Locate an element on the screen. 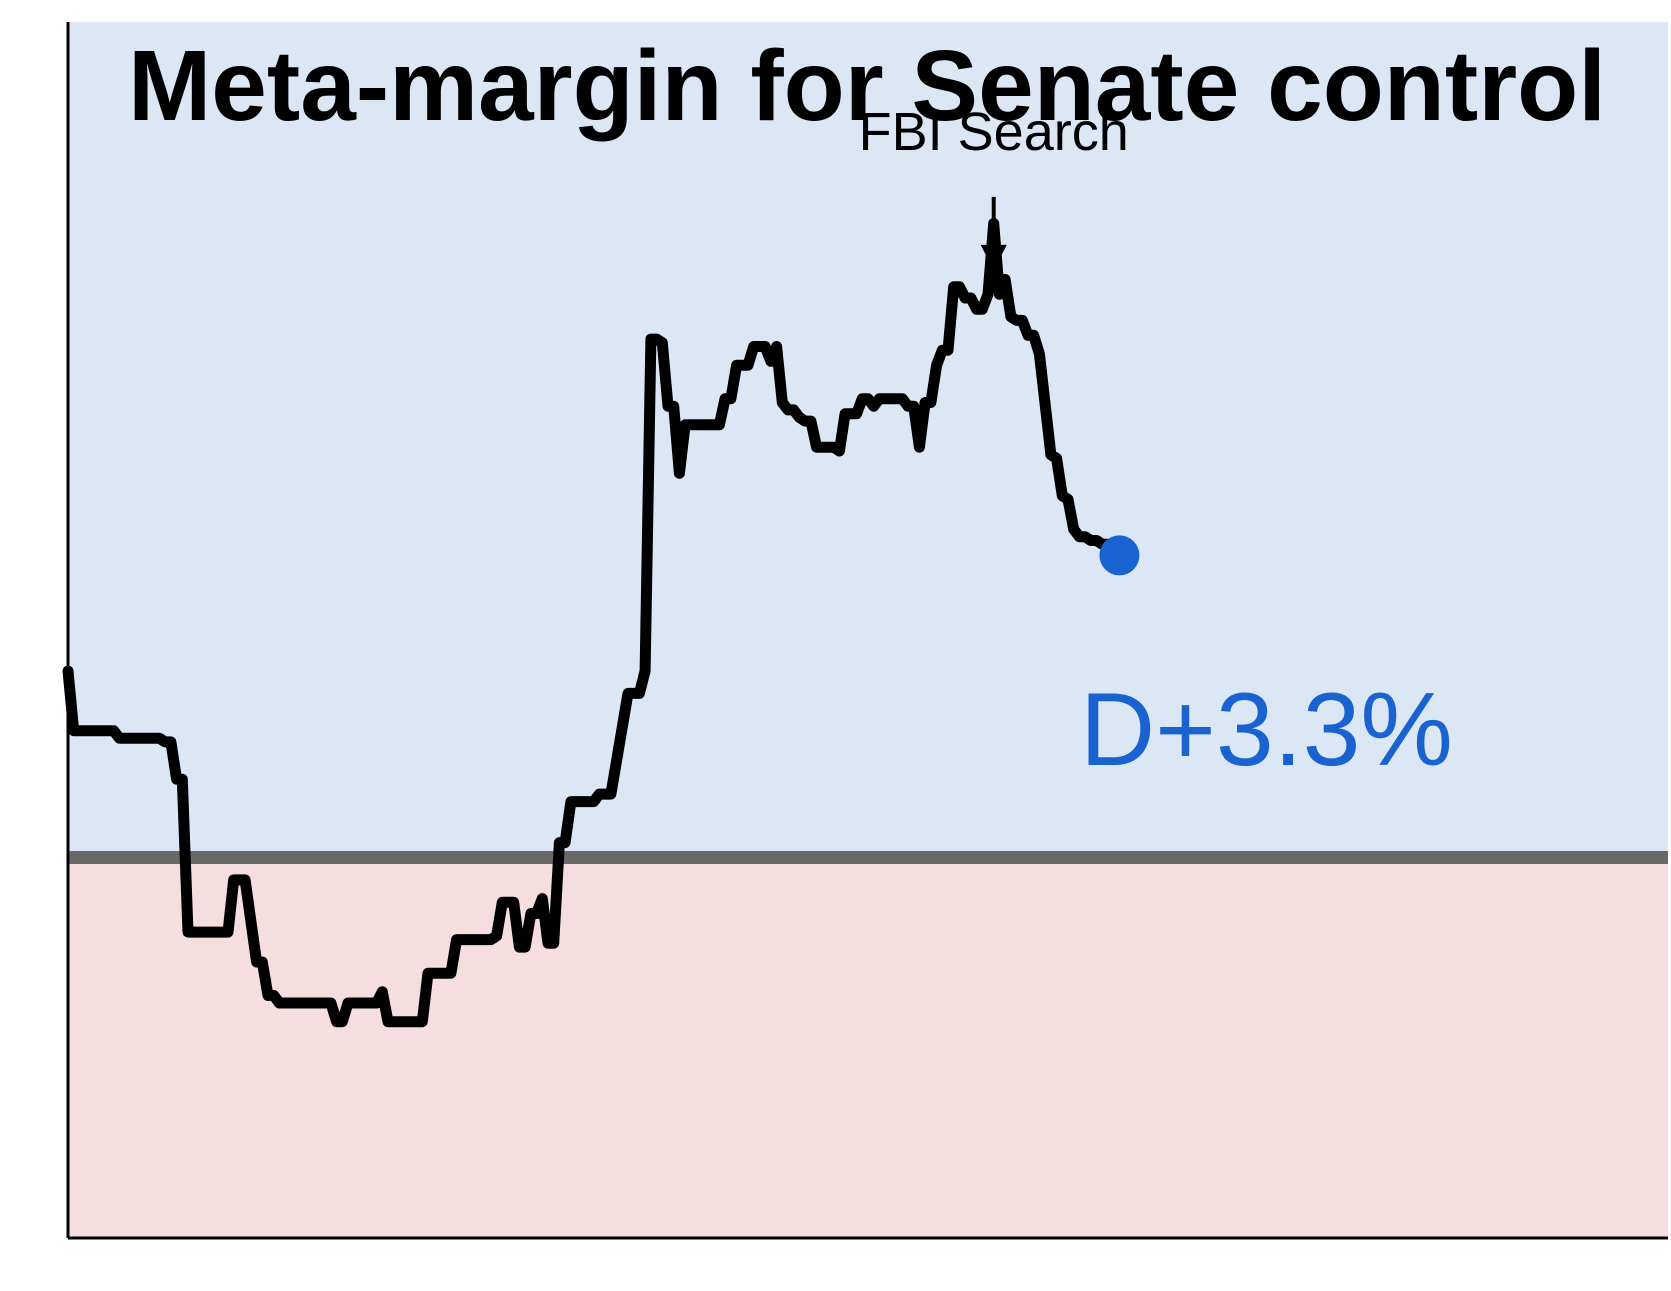 The height and width of the screenshot is (1291, 1671). current-value-marker is located at coordinates (1119, 555).